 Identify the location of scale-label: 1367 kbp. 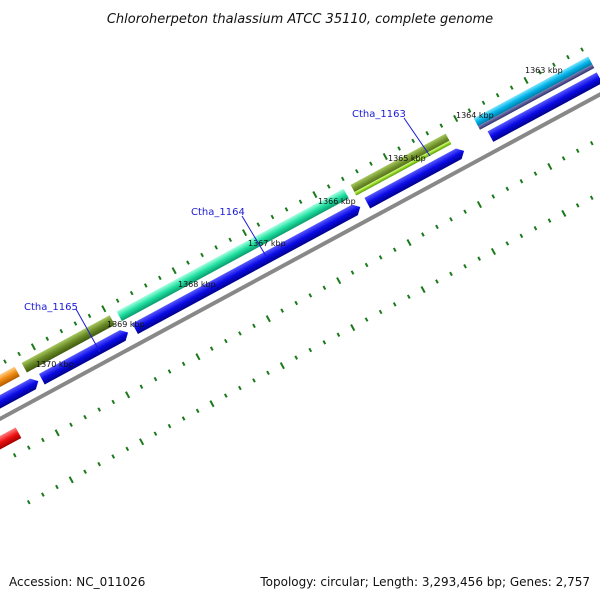
(267, 243).